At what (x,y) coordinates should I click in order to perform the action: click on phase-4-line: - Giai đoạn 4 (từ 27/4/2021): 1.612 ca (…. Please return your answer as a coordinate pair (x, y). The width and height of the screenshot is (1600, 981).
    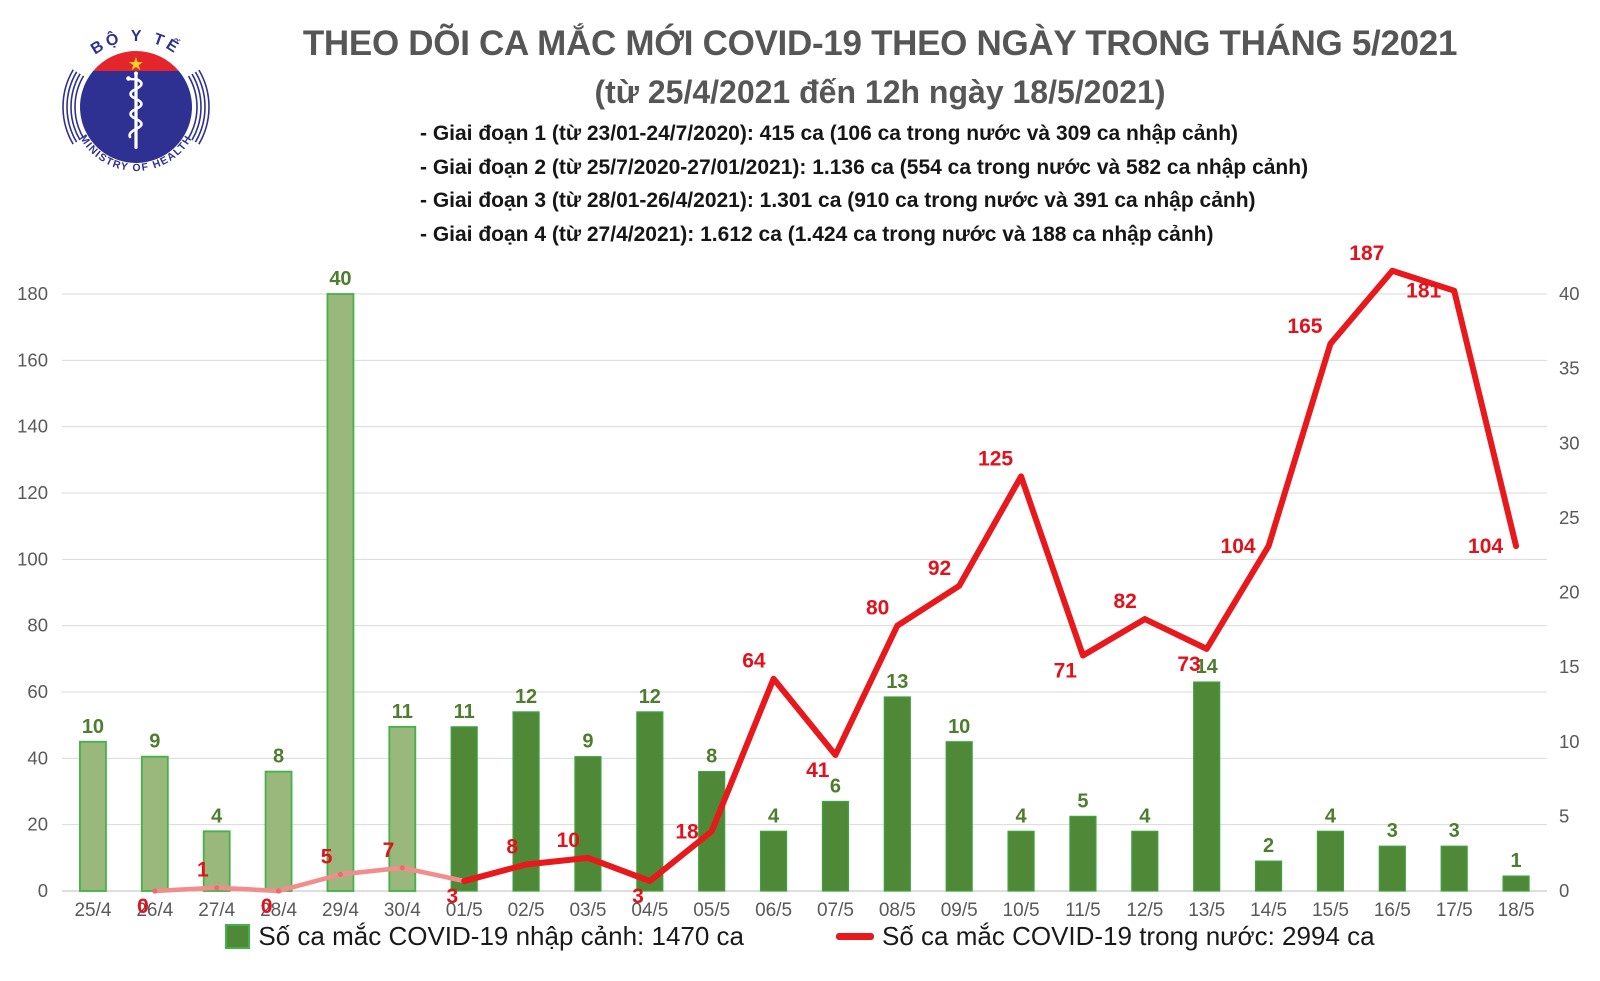
    Looking at the image, I should click on (817, 234).